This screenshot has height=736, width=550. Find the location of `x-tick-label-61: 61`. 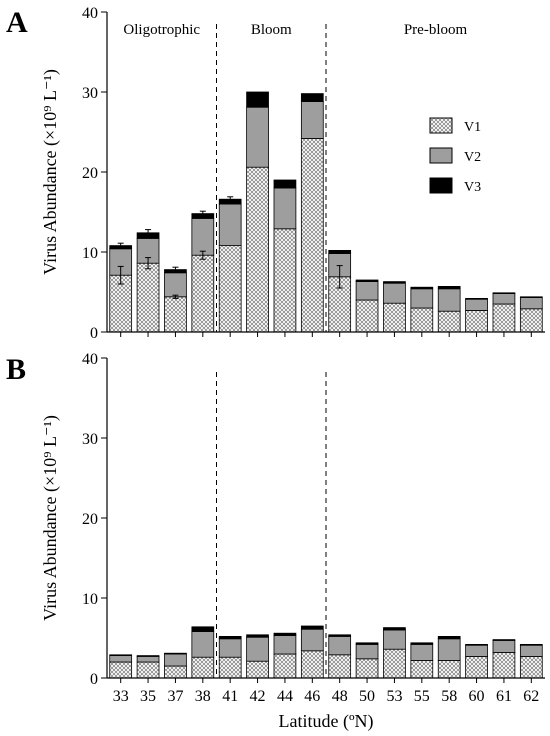

x-tick-label-61: 61 is located at coordinates (504, 696).